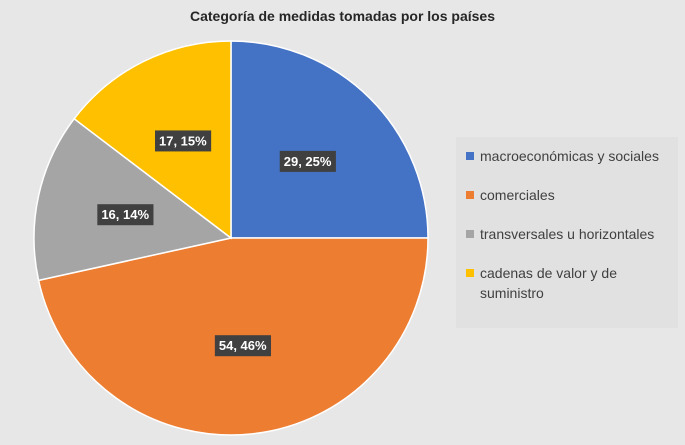 The height and width of the screenshot is (445, 685). Describe the element at coordinates (152, 140) in the screenshot. I see `pie-slice-cadenas` at that location.